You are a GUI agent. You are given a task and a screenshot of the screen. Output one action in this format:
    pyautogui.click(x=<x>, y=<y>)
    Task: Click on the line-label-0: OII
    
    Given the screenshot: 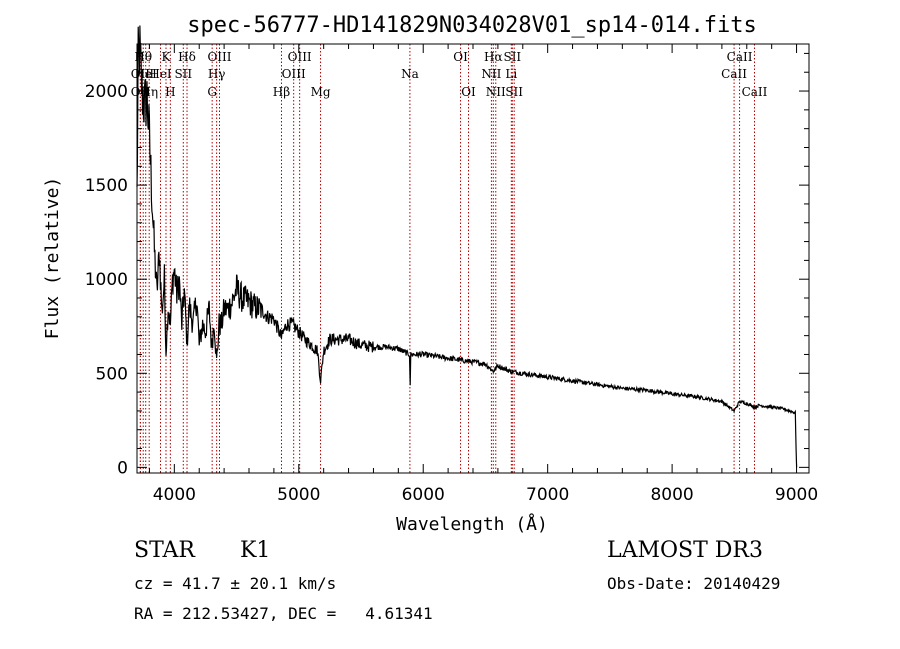 What is the action you would take?
    pyautogui.click(x=141, y=74)
    